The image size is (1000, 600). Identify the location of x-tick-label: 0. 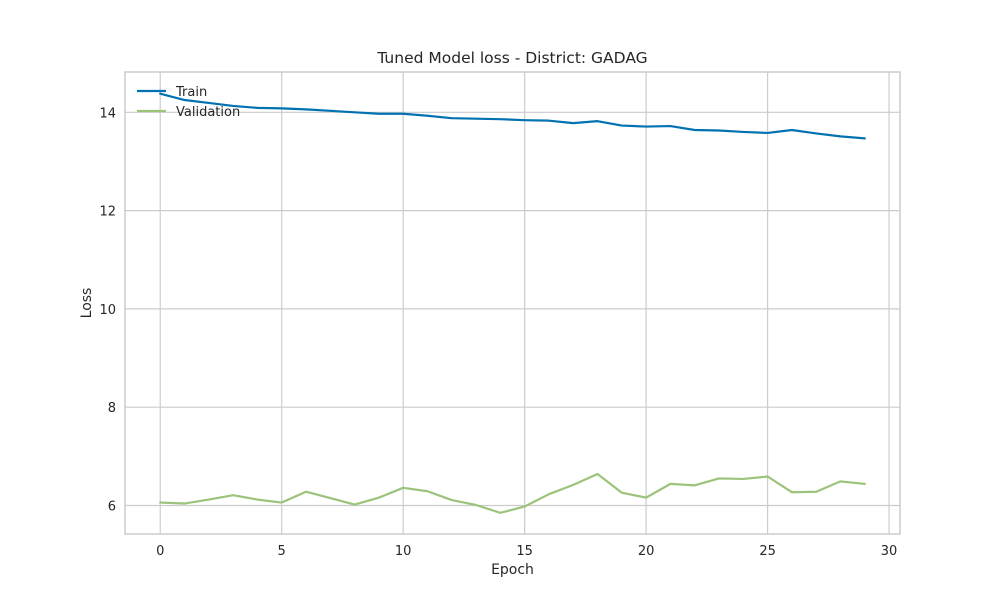
(160, 551).